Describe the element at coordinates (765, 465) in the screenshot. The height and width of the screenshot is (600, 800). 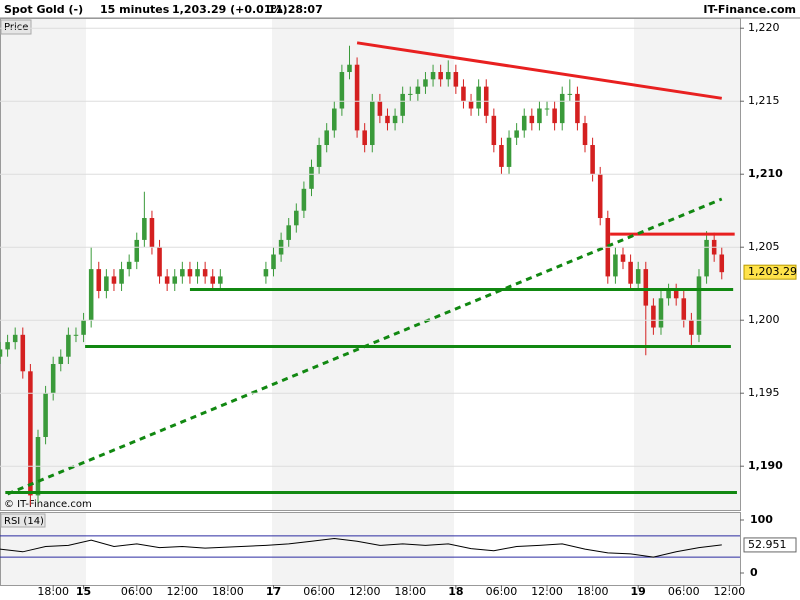
I see `y-tick-label: 1,190` at that location.